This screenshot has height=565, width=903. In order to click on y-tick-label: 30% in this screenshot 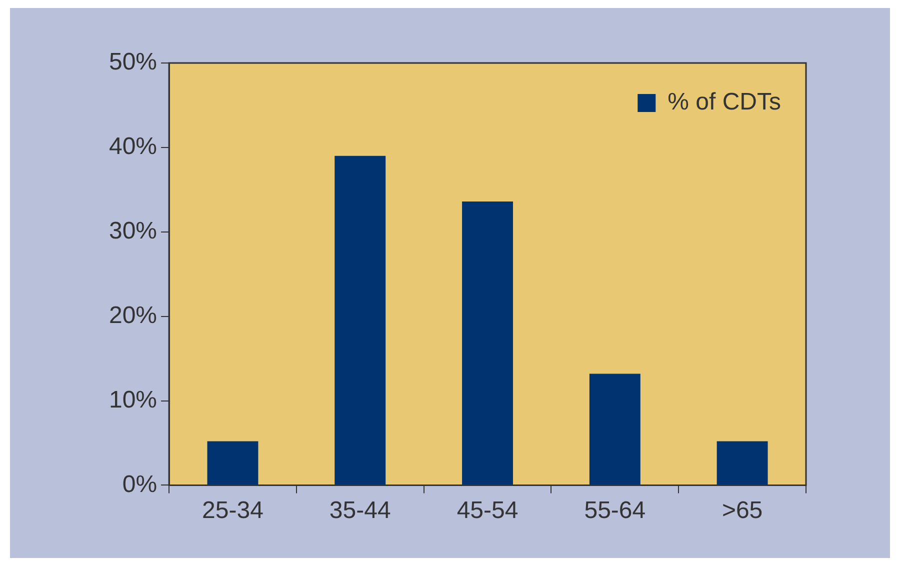, I will do `click(133, 231)`.